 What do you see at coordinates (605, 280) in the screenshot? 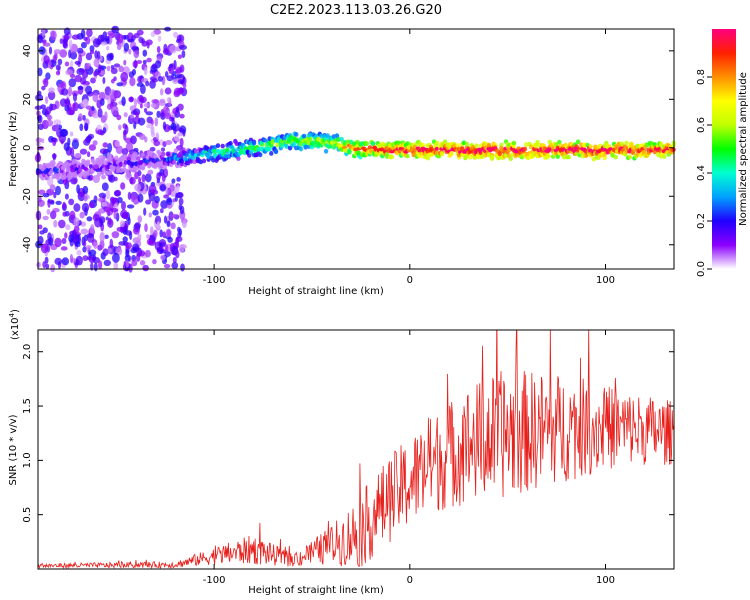
I see `x-tick-label: 100` at bounding box center [605, 280].